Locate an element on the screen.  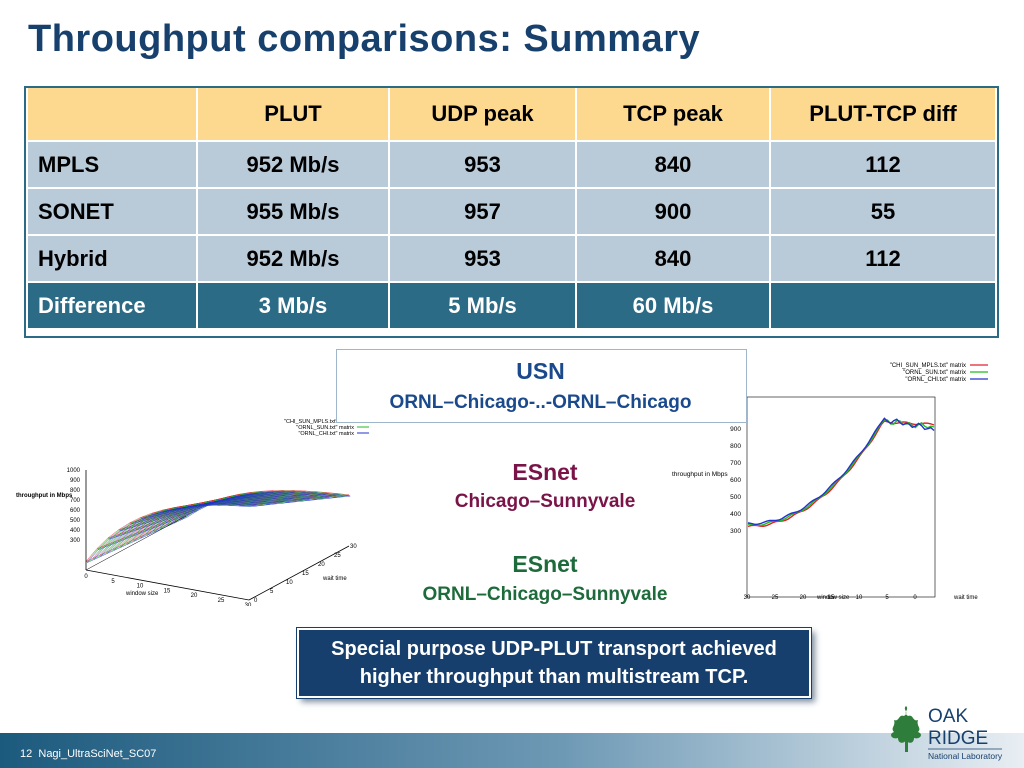
z-tick-label: 1000 is located at coordinates (74, 471).